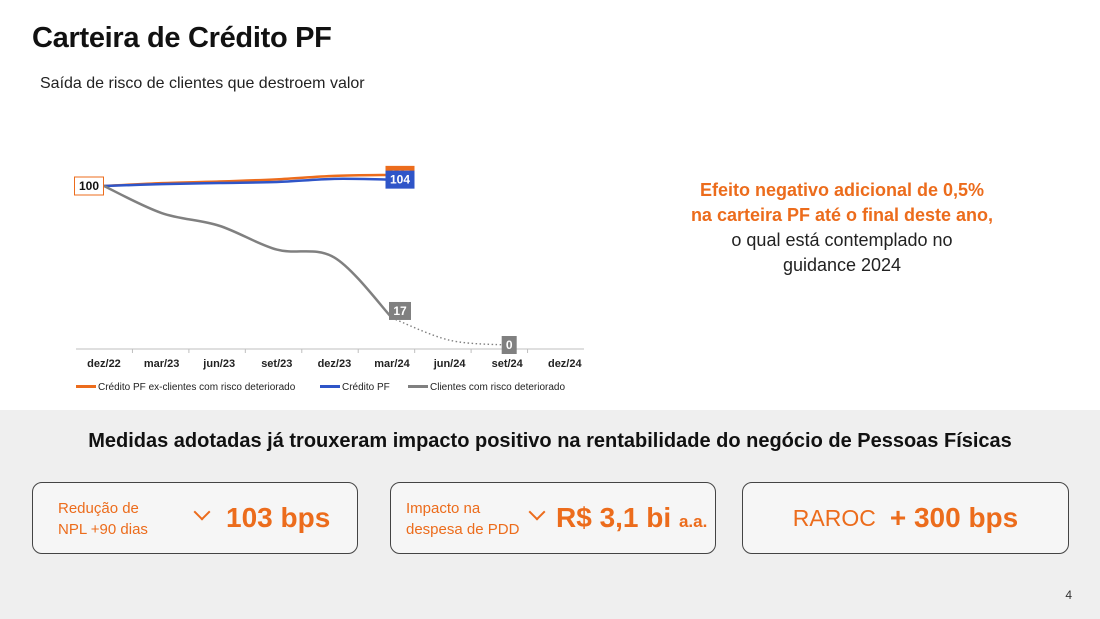  I want to click on data-label: 100, so click(89, 186).